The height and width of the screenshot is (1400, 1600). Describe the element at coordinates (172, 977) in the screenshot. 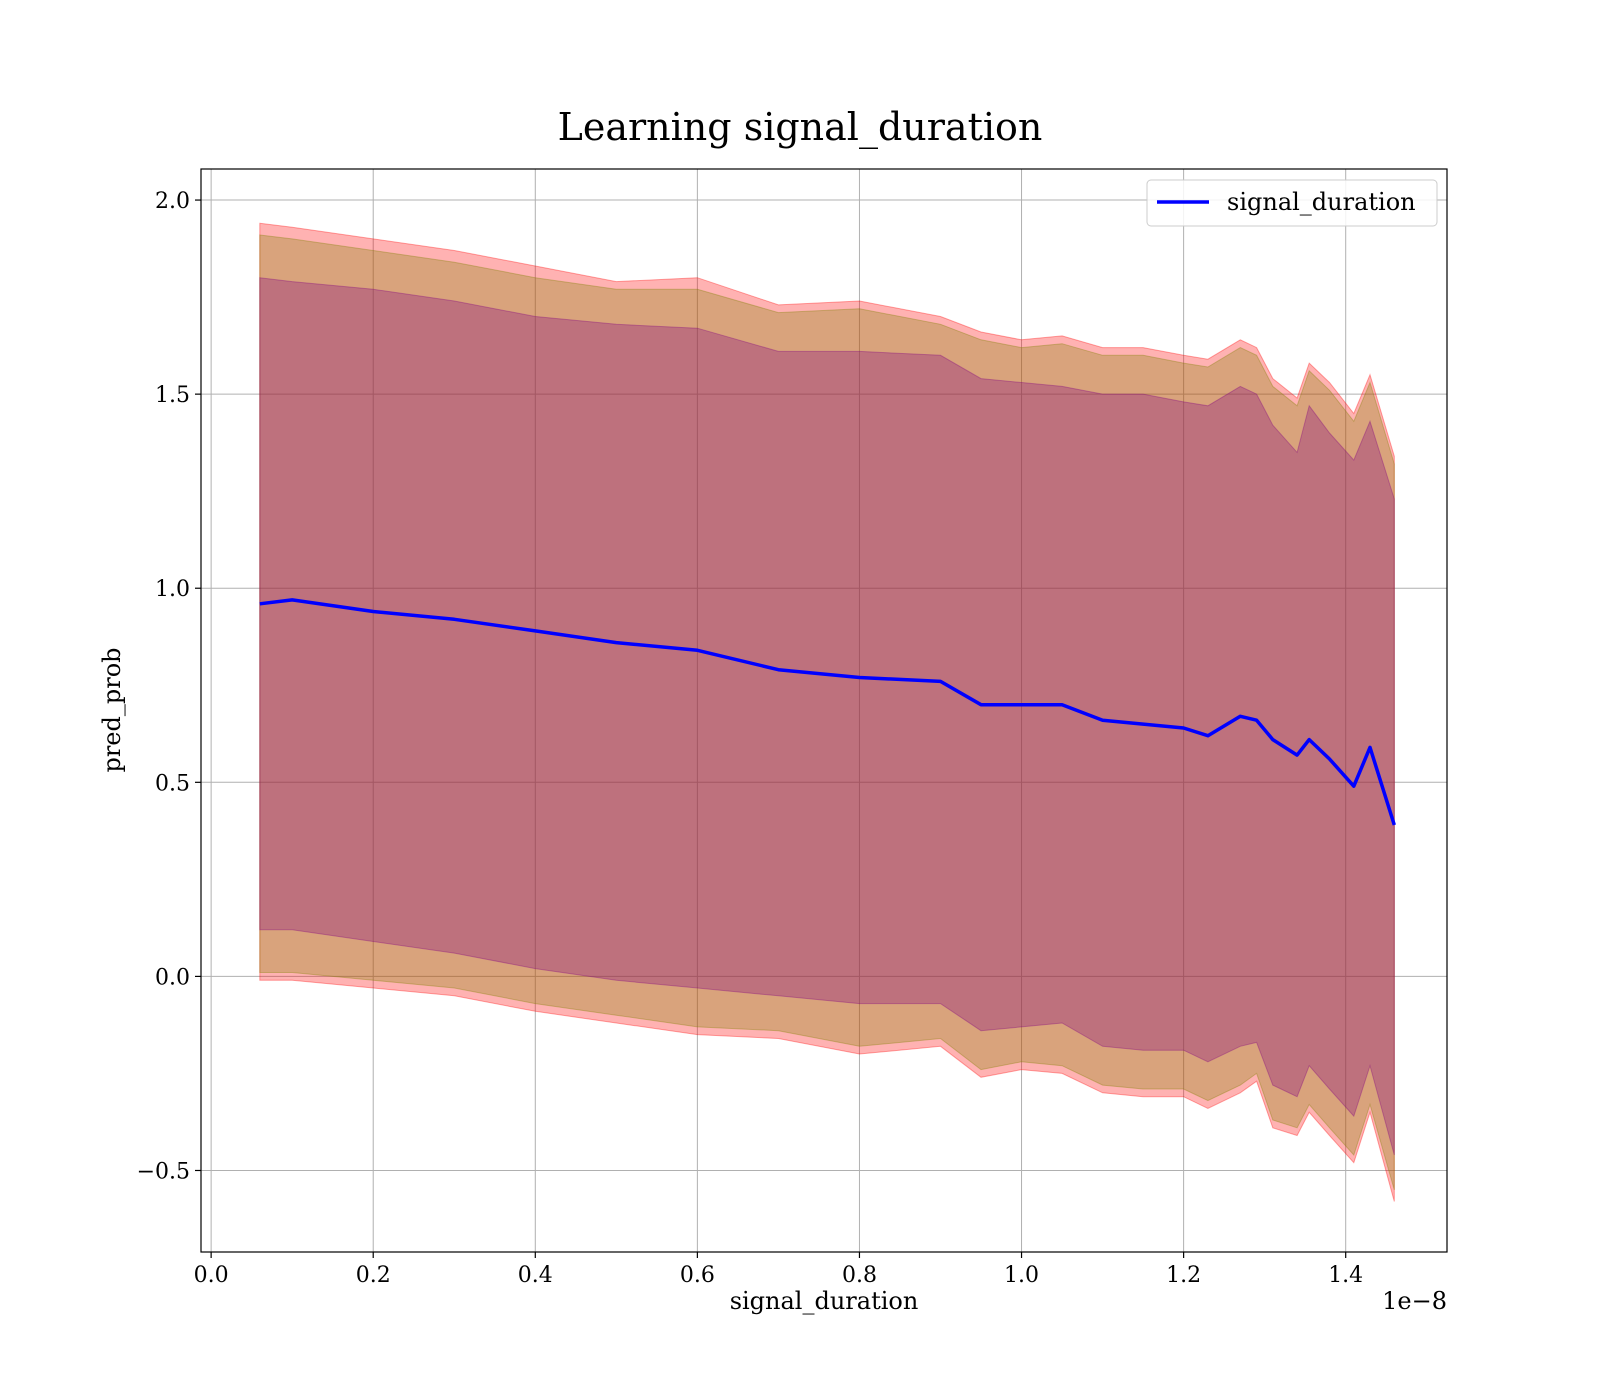

I see `y-tick-label: 0.0` at that location.